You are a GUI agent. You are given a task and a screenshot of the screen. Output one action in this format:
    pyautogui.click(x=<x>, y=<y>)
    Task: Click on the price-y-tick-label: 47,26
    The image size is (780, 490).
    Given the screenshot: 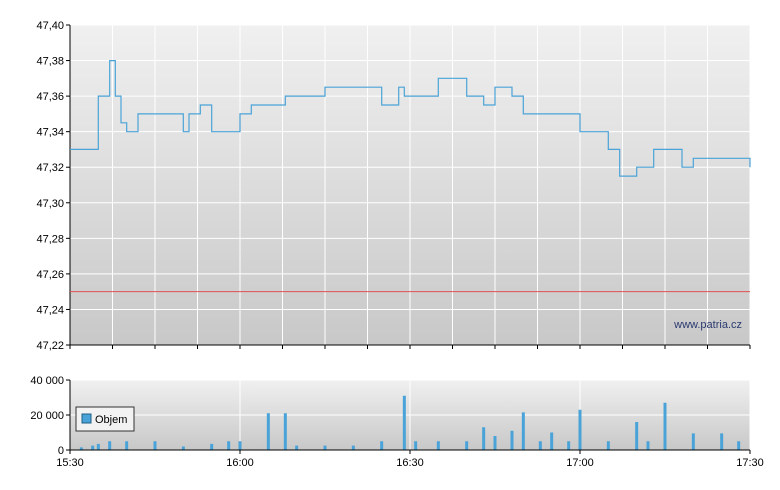 What is the action you would take?
    pyautogui.click(x=50, y=275)
    